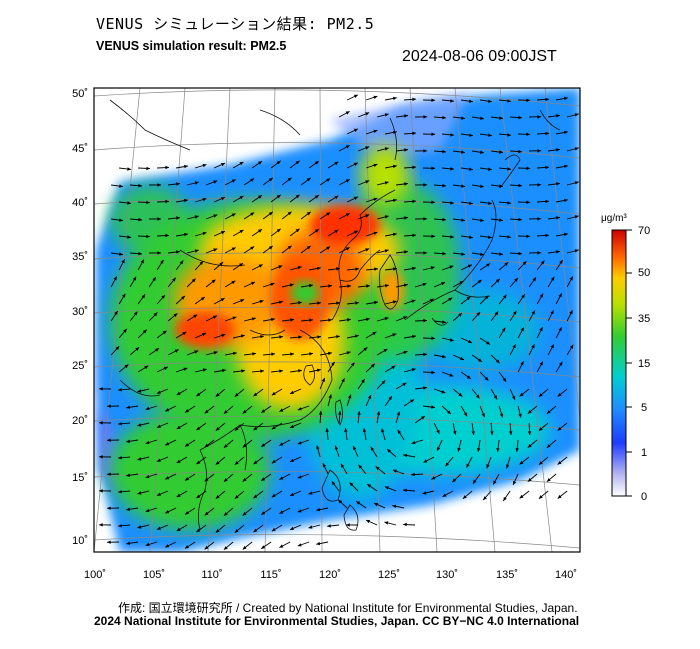 Image resolution: width=700 pixels, height=649 pixels. What do you see at coordinates (389, 575) in the screenshot?
I see `lon-tick-125: 125˚` at bounding box center [389, 575].